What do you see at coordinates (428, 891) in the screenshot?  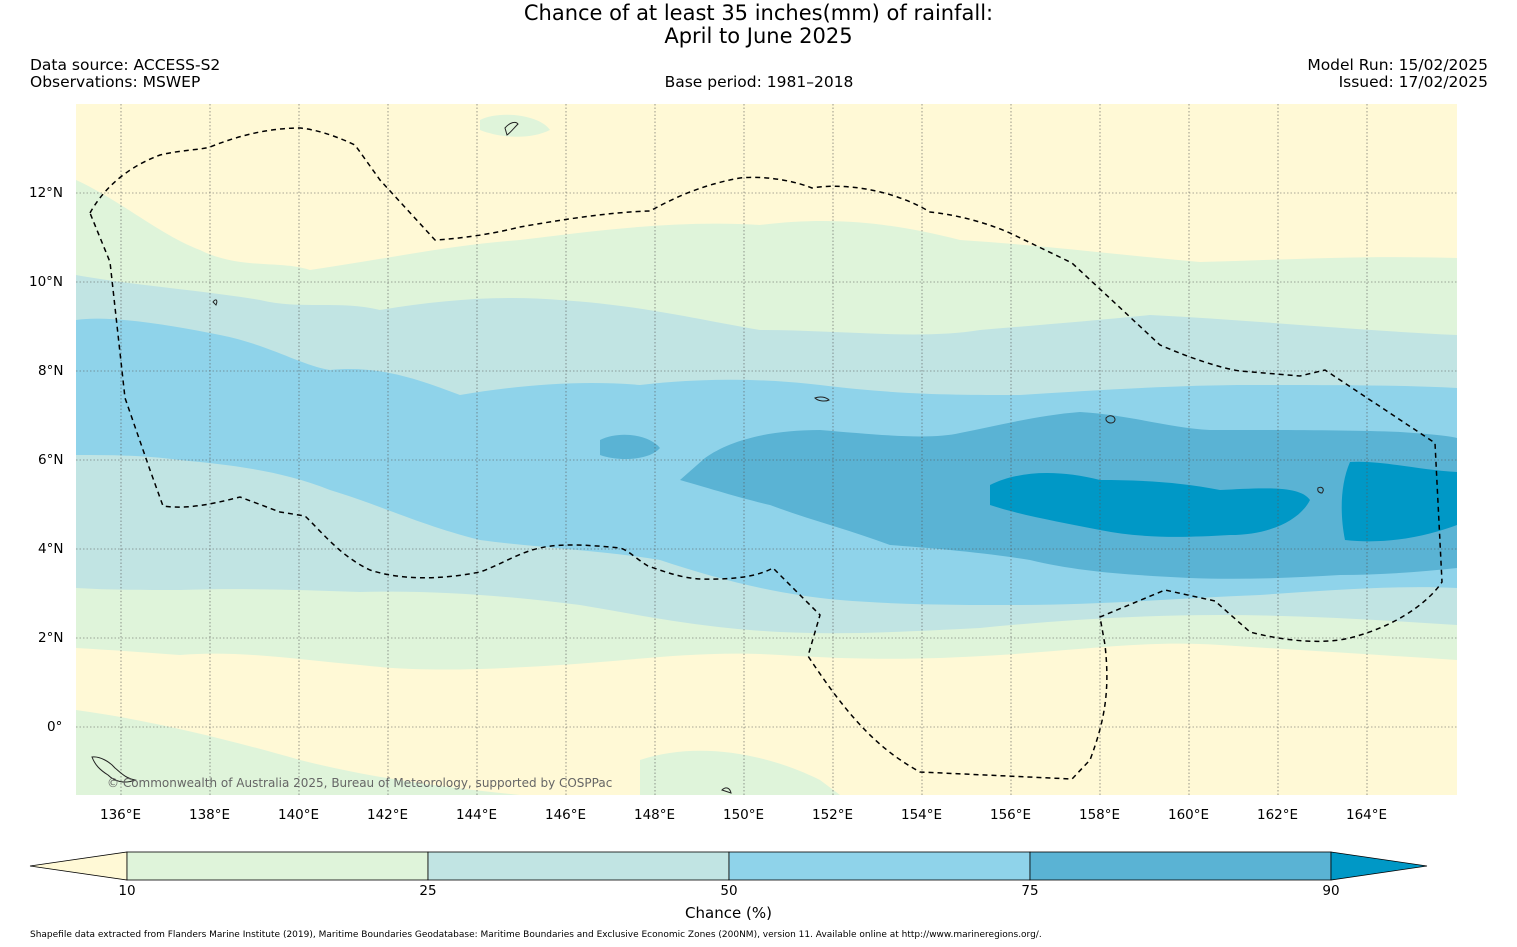 I see `colorbar-tick-25: 25` at bounding box center [428, 891].